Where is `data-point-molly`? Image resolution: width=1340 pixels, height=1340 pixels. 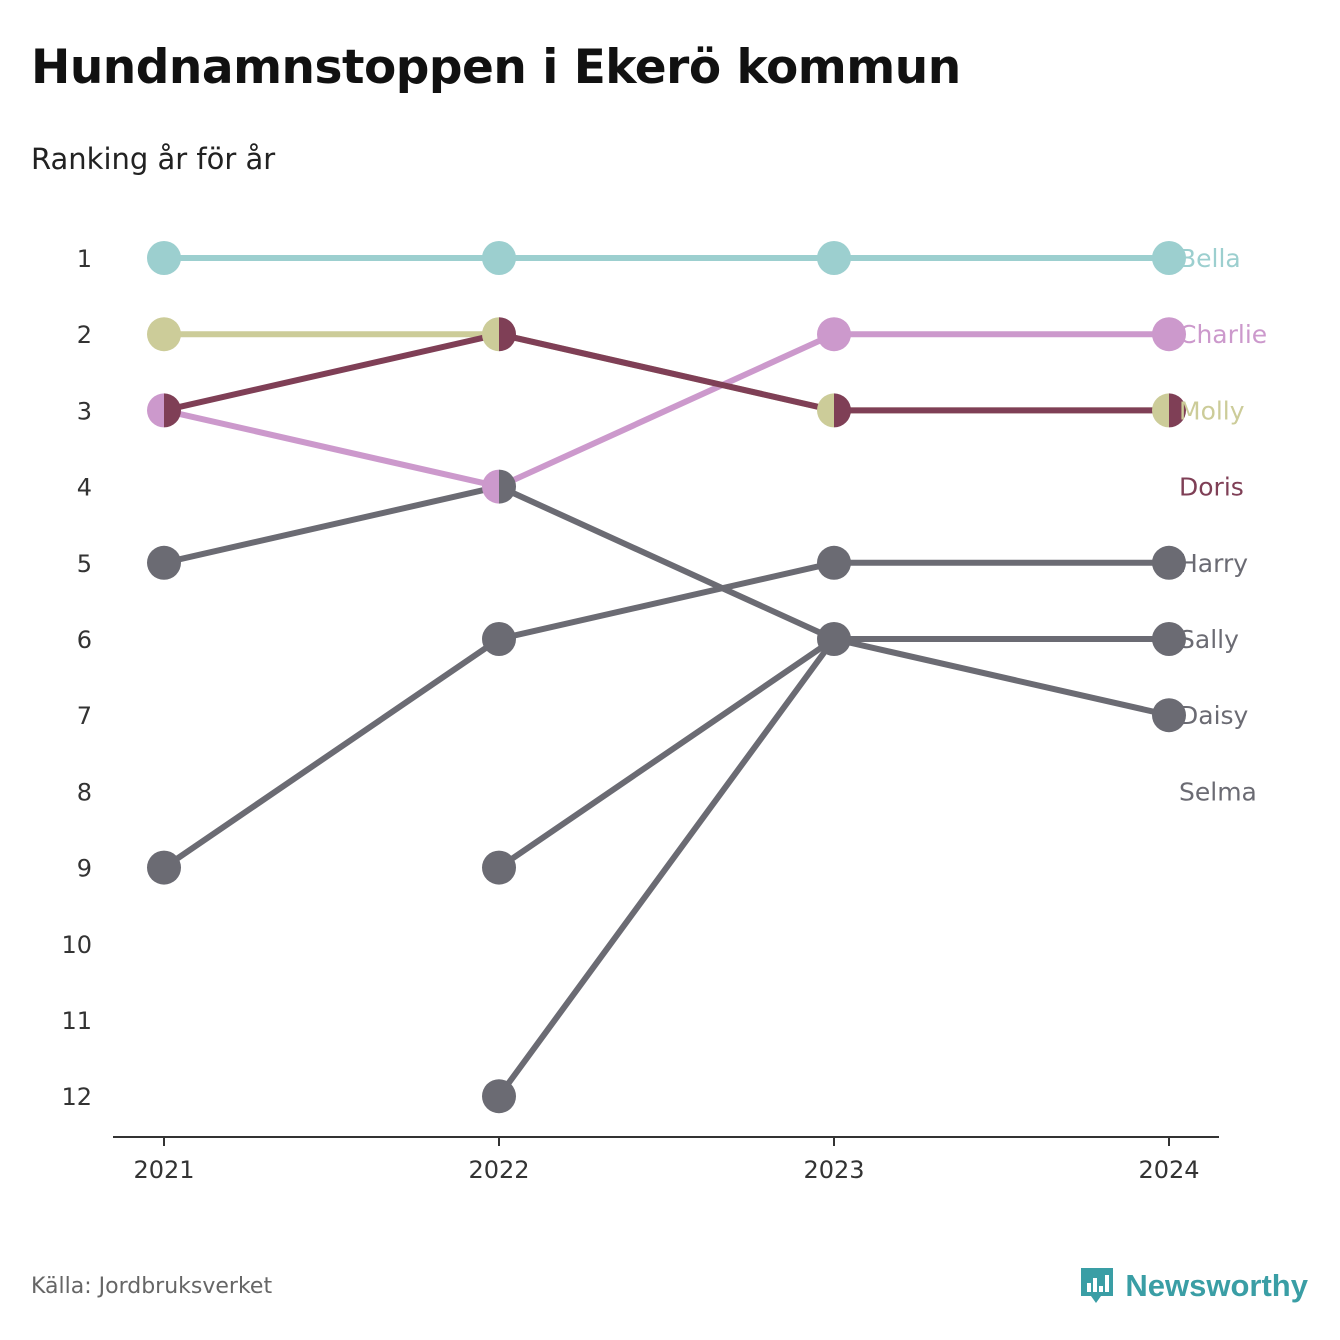
data-point-molly is located at coordinates (164, 334).